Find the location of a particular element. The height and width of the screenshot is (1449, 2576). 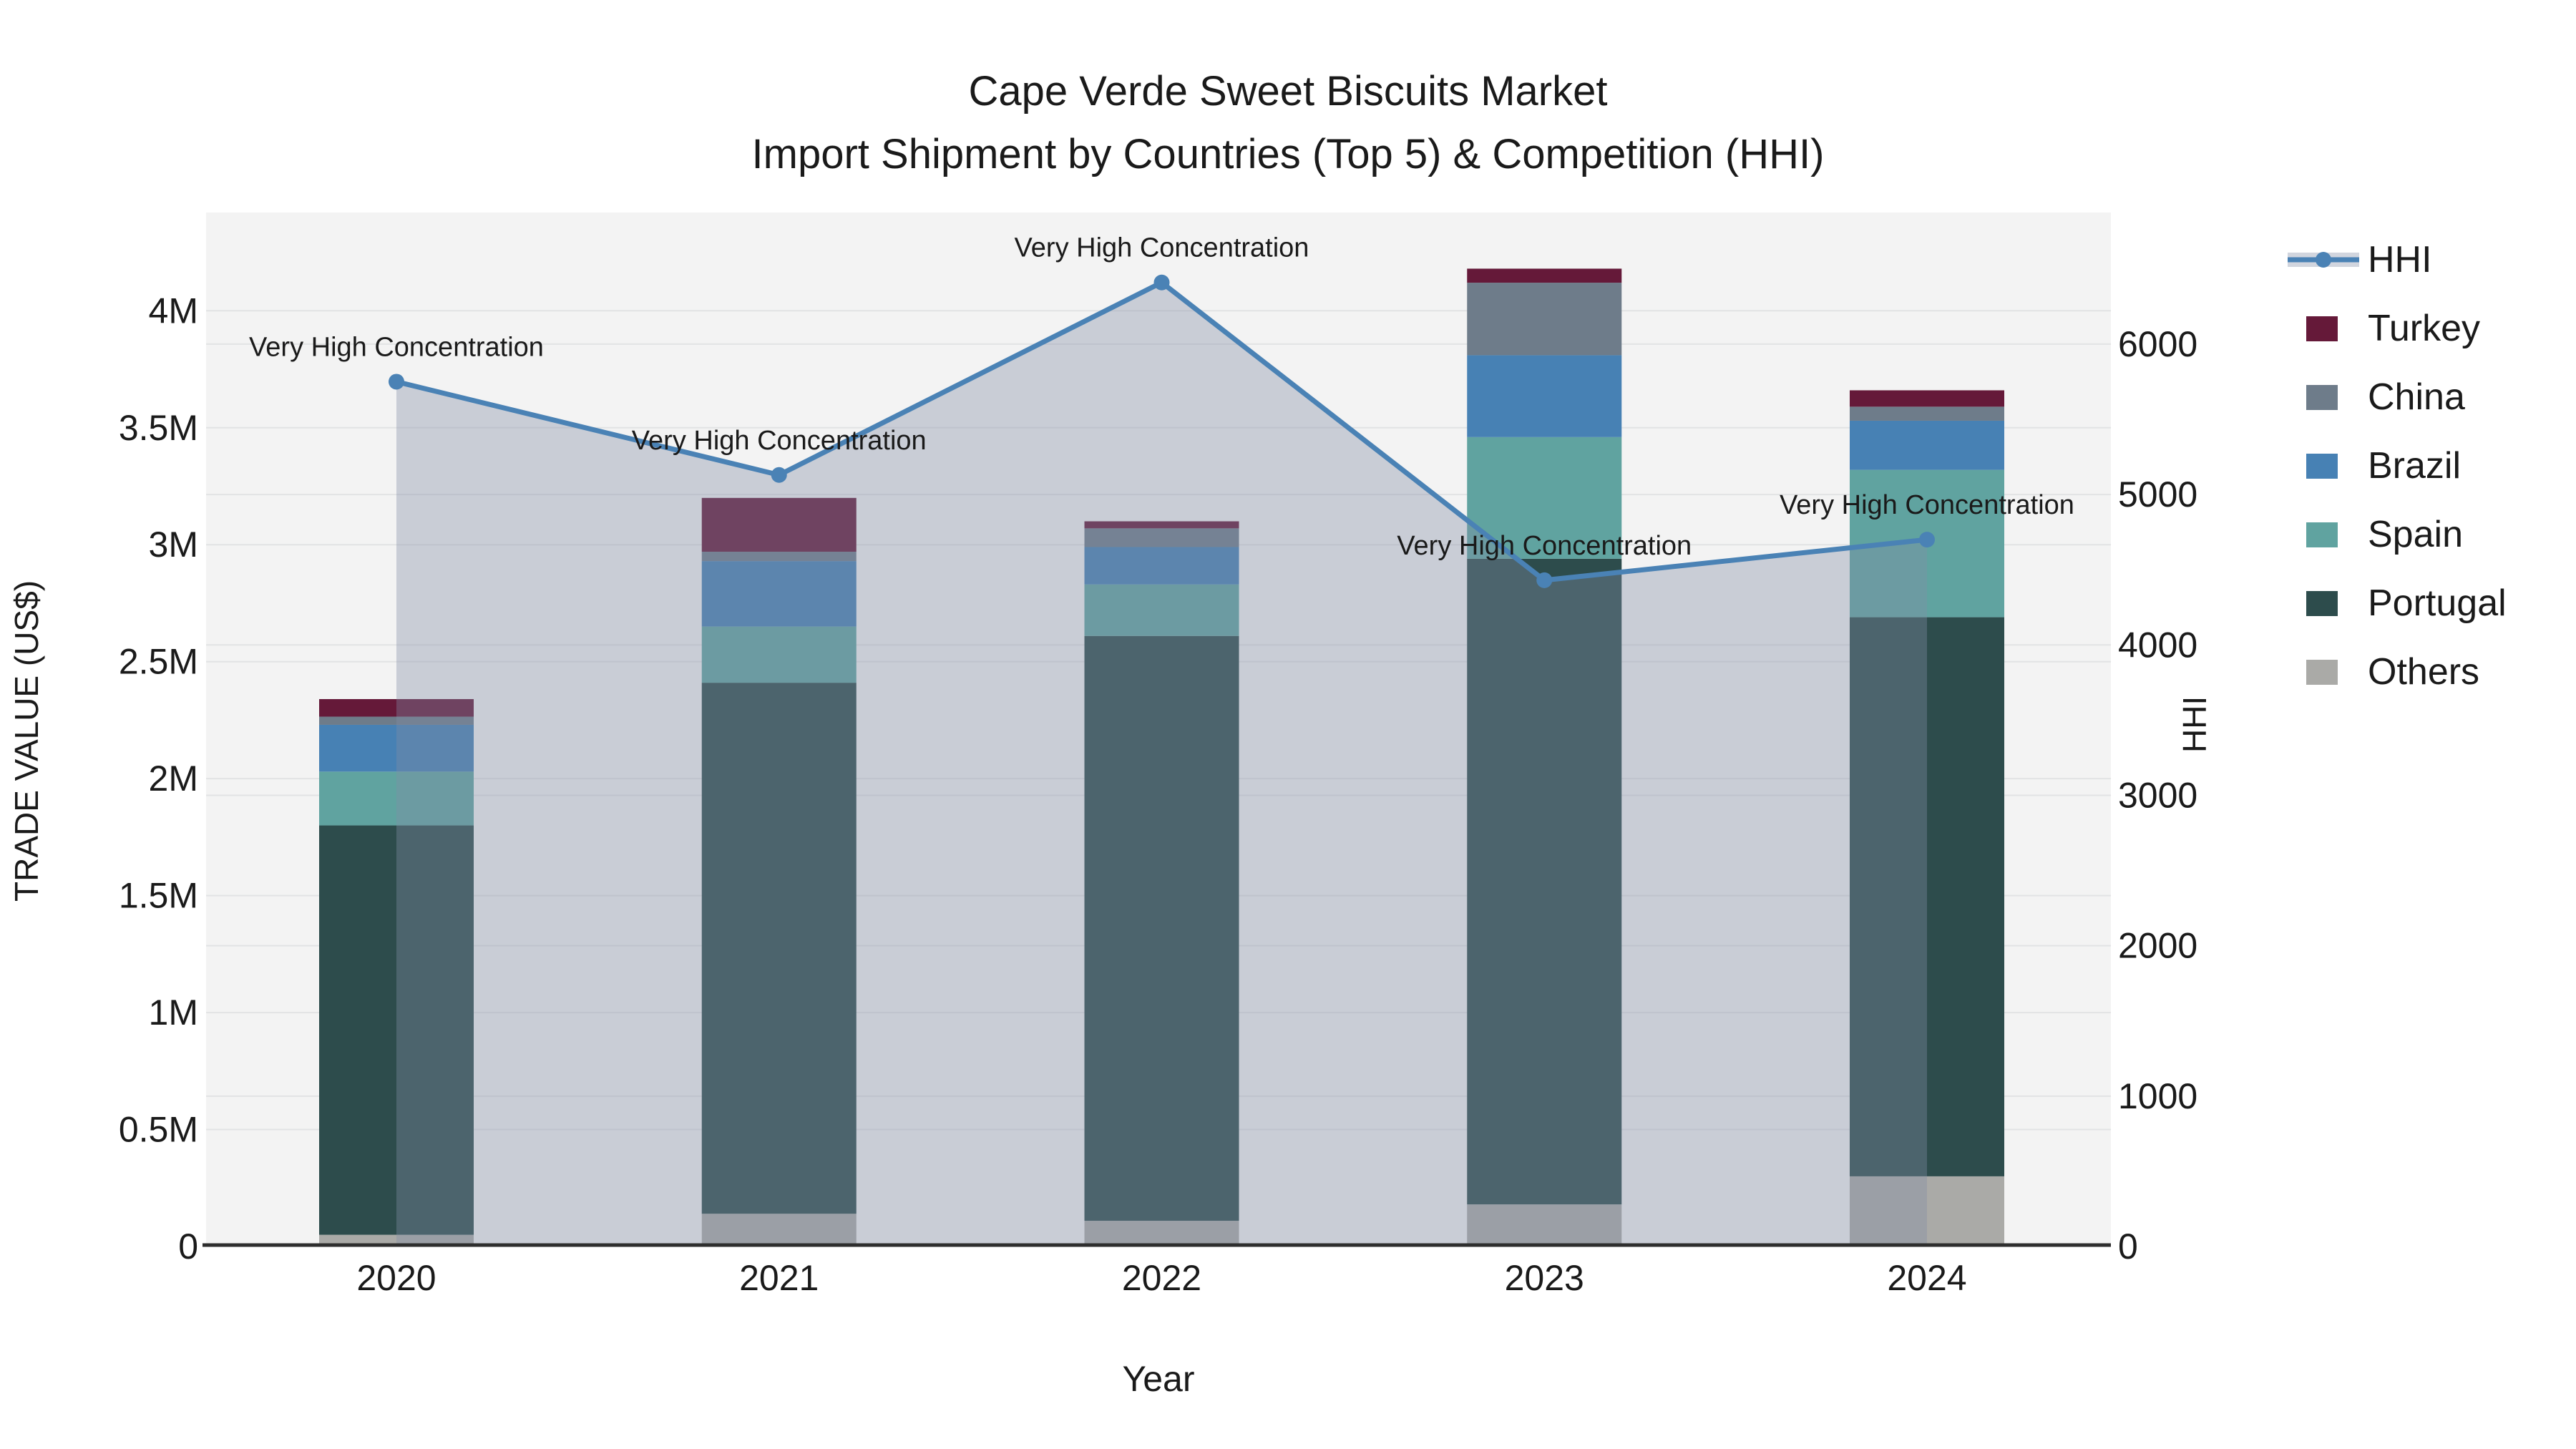

bar-segment-turkey-2022 is located at coordinates (1161, 525).